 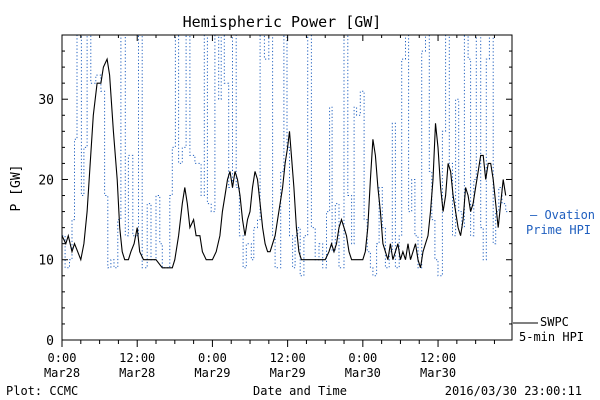 I want to click on timestamp: 2016/03/30 23:00:11, so click(x=513, y=391).